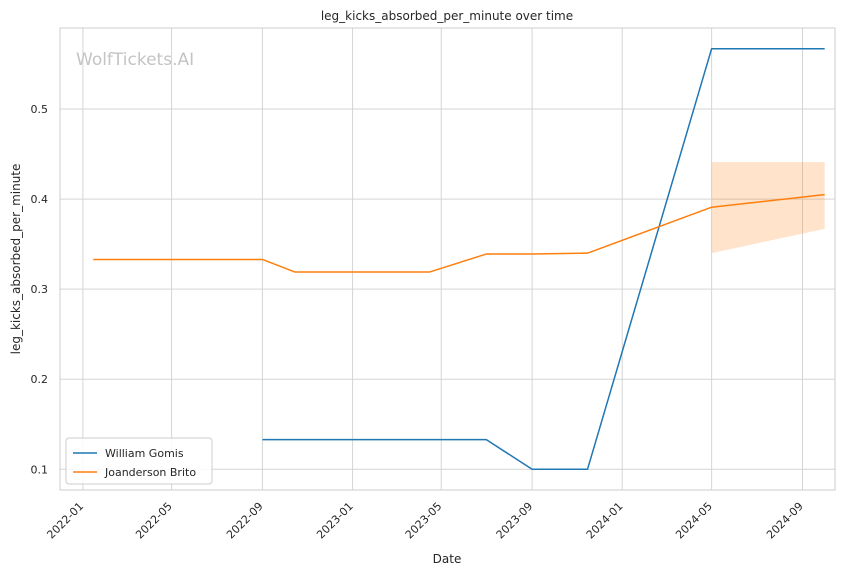  I want to click on x-tick-label: 2023-01, so click(335, 521).